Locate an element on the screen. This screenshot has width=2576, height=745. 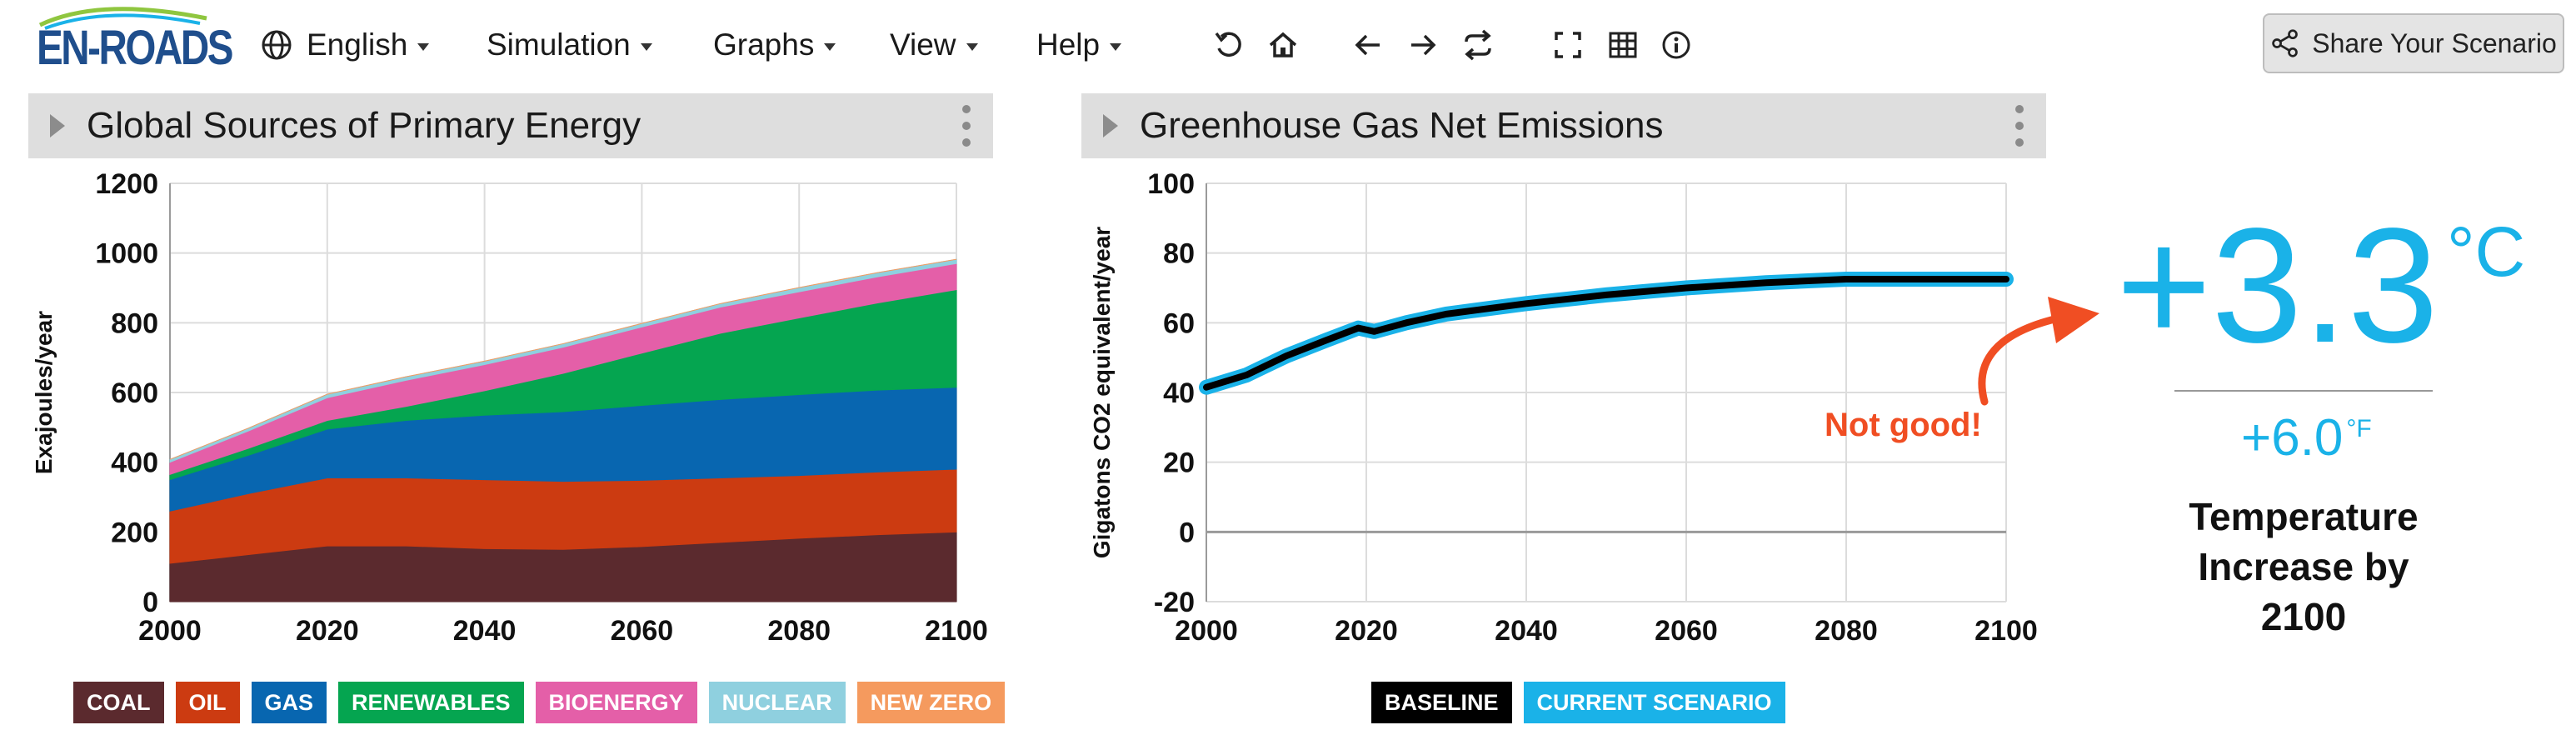
caption-line-1: Temperature is located at coordinates (2304, 516).